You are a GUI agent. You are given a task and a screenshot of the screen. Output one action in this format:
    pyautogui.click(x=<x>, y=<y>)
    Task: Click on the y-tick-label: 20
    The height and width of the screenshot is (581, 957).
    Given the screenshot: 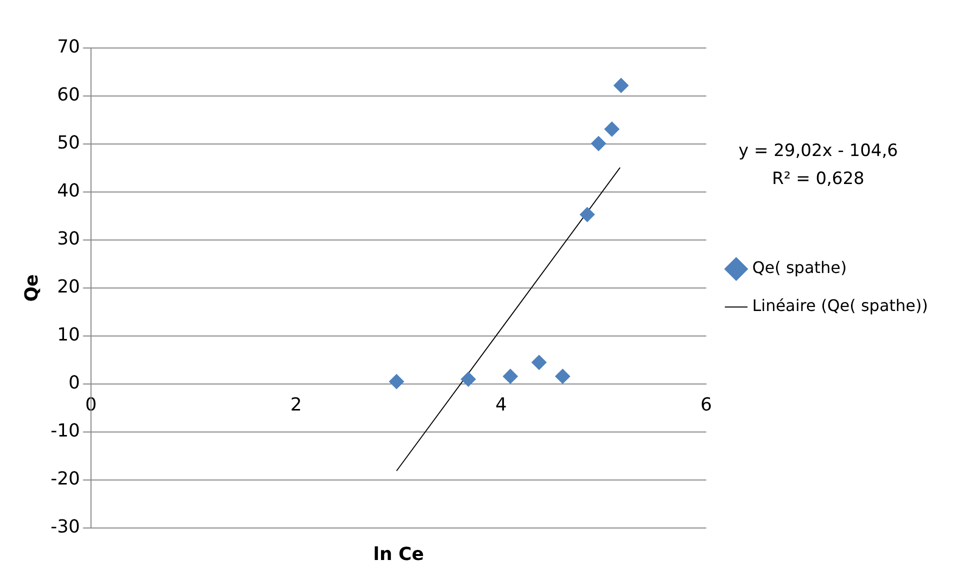 What is the action you would take?
    pyautogui.click(x=68, y=287)
    